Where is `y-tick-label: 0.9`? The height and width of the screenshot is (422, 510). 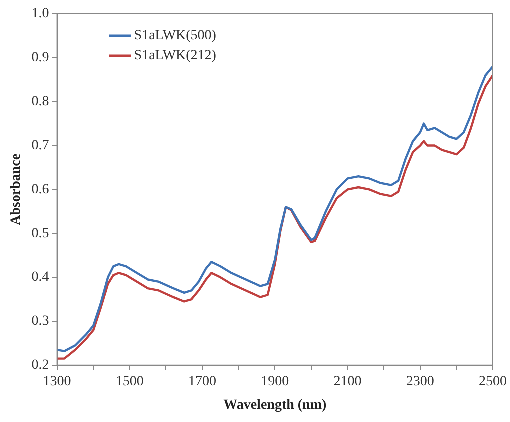 y-tick-label: 0.9 is located at coordinates (41, 58).